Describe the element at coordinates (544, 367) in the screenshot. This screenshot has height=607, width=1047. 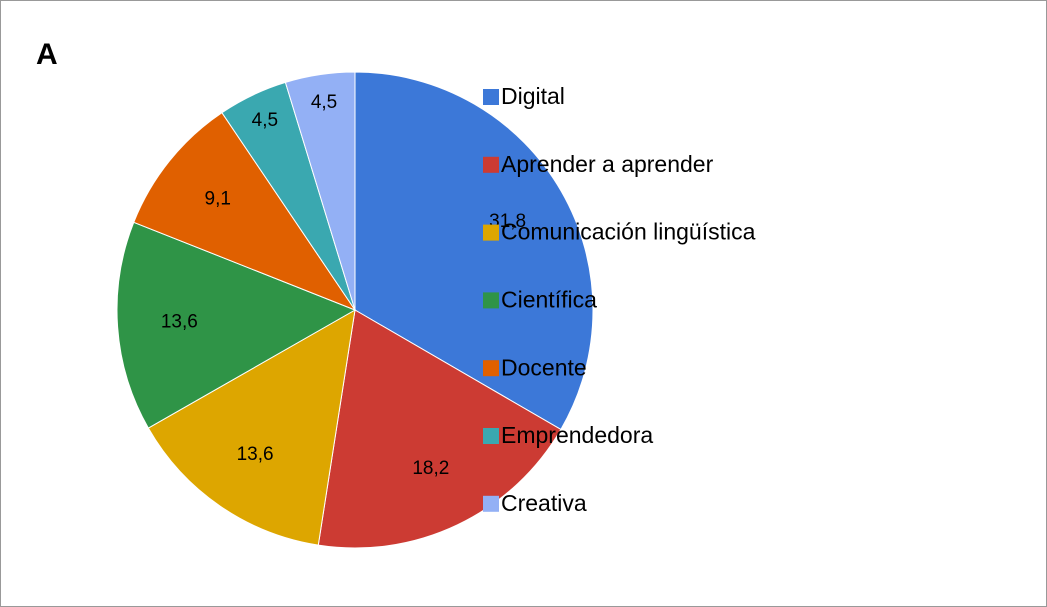
I see `legend-label: Docente` at that location.